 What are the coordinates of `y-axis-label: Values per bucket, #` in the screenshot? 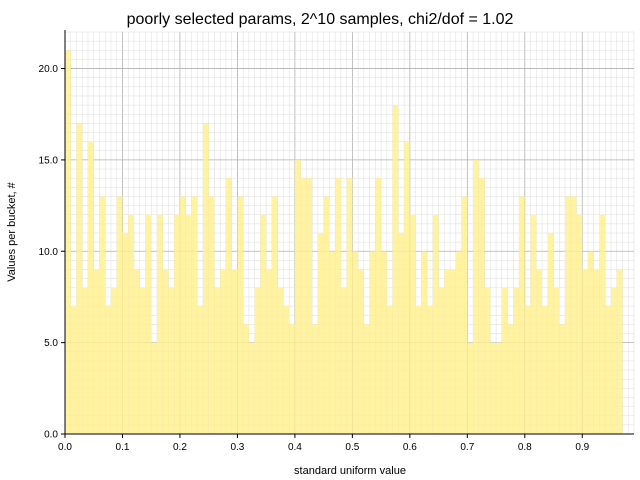 It's located at (12, 231).